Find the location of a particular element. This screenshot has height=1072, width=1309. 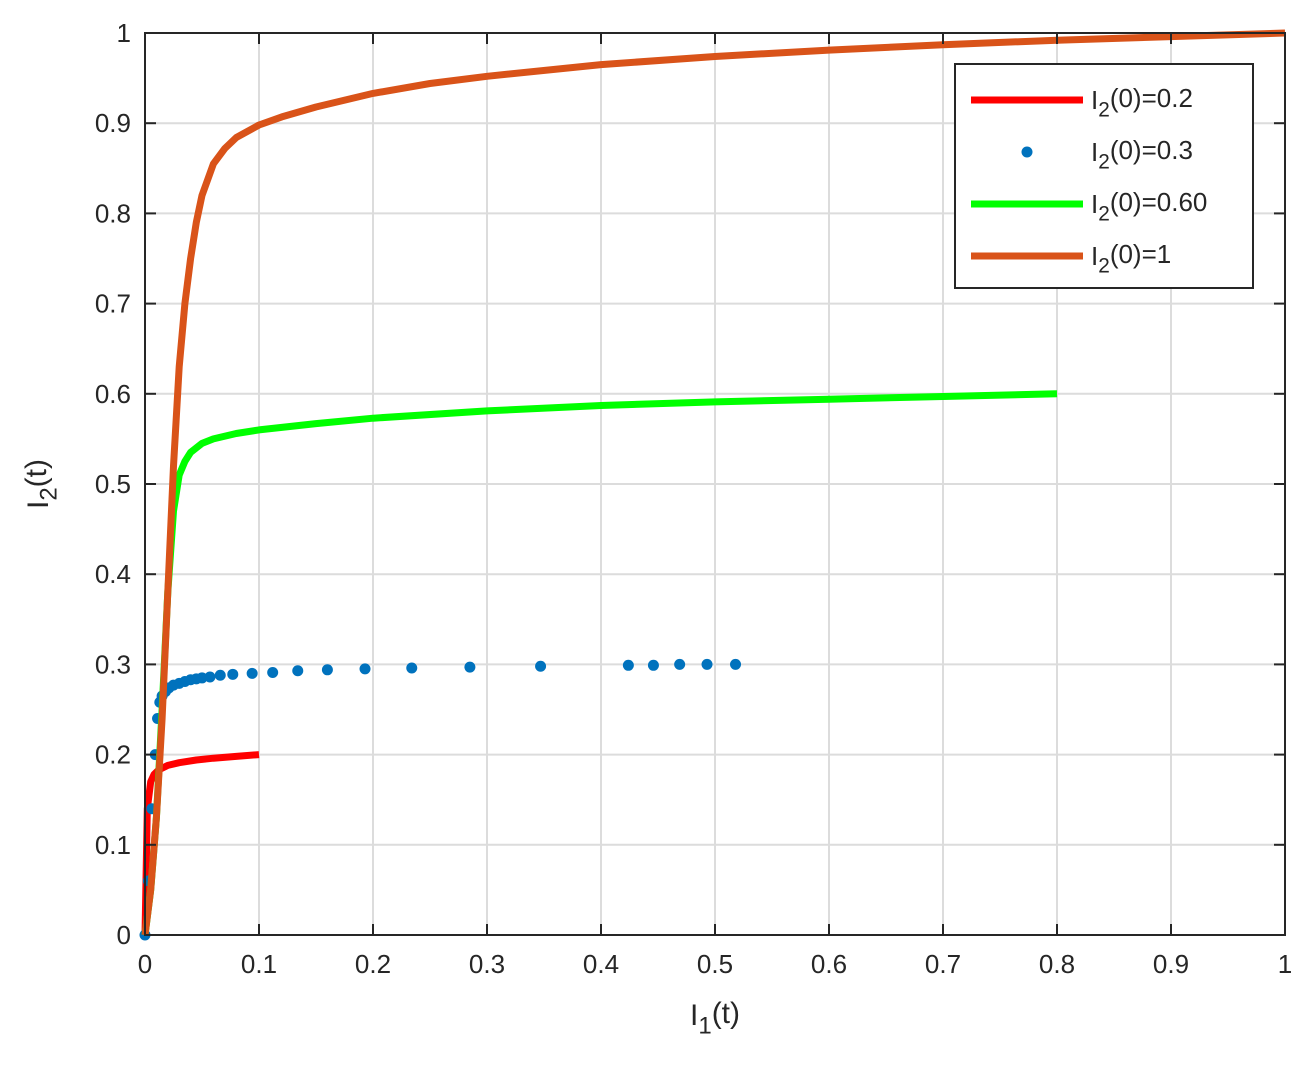

y-tick-label: 0.6 is located at coordinates (113, 394).